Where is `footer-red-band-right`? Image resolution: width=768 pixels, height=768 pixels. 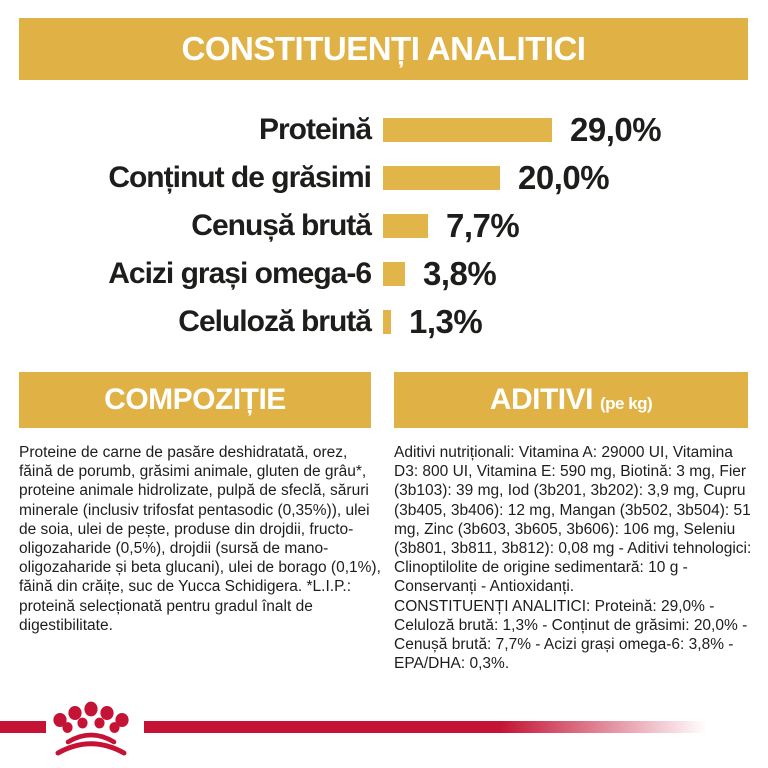 footer-red-band-right is located at coordinates (431, 727).